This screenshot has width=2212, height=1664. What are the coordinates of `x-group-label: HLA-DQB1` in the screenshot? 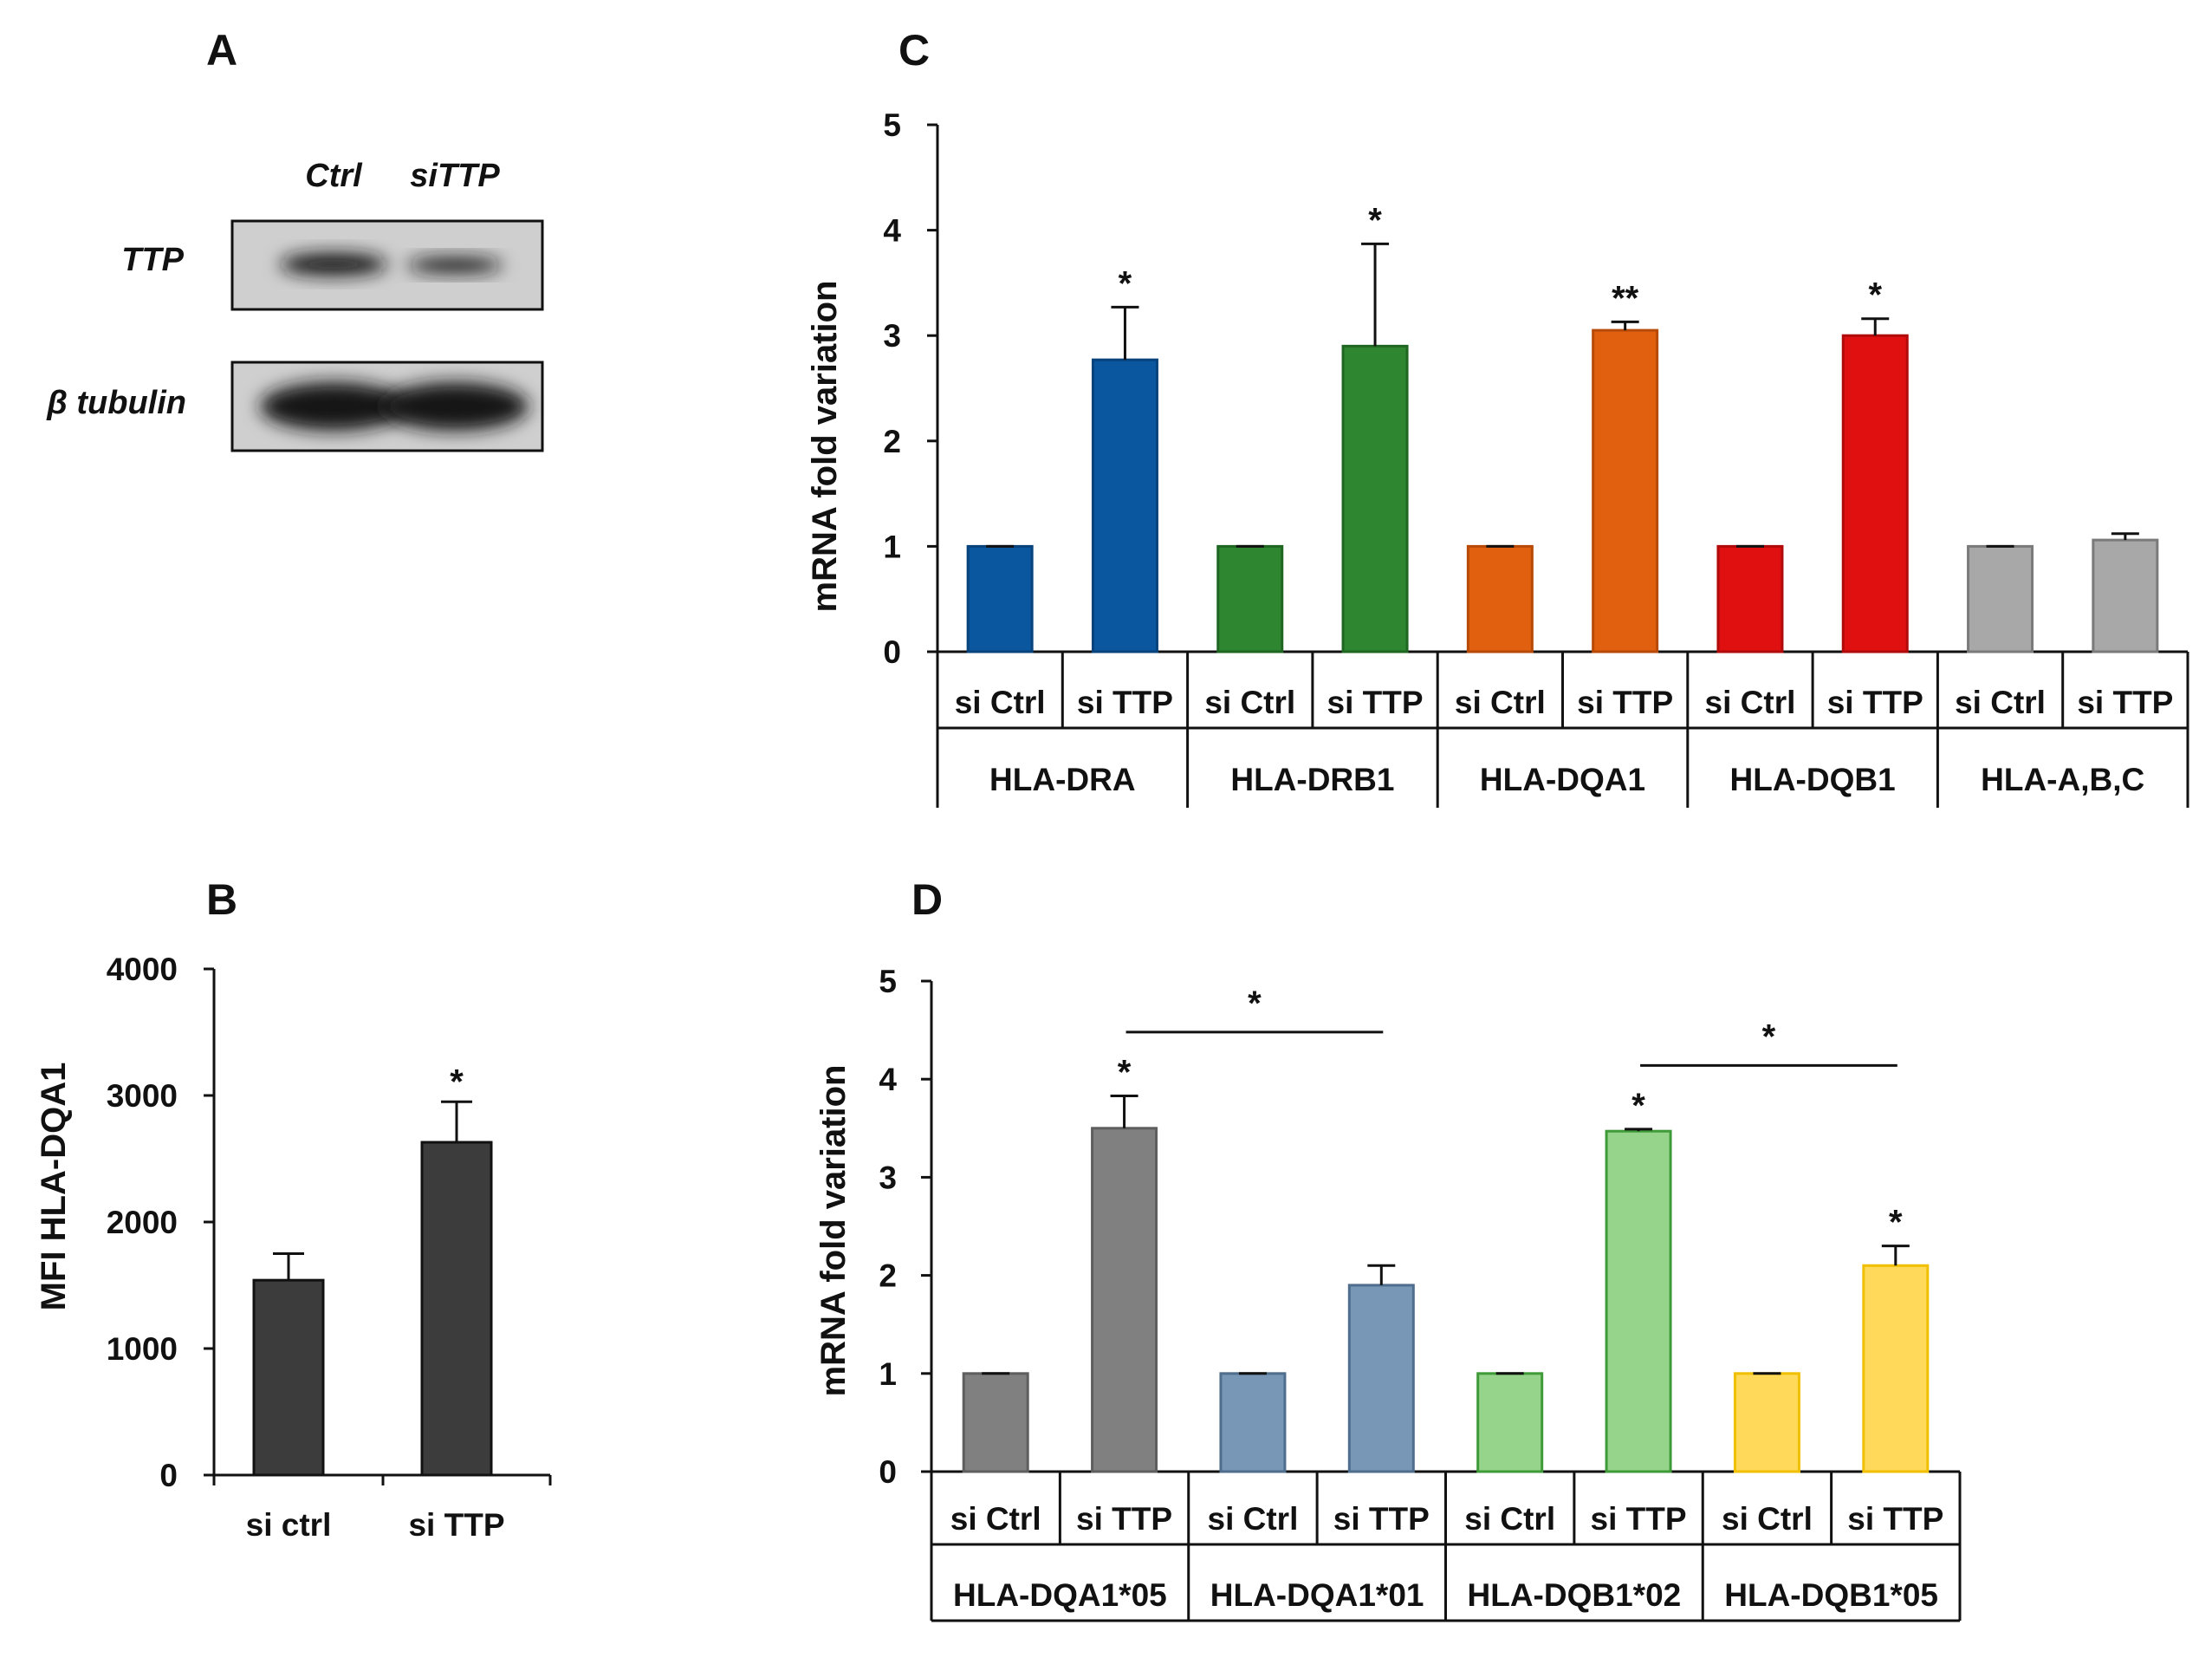 It's located at (1813, 779).